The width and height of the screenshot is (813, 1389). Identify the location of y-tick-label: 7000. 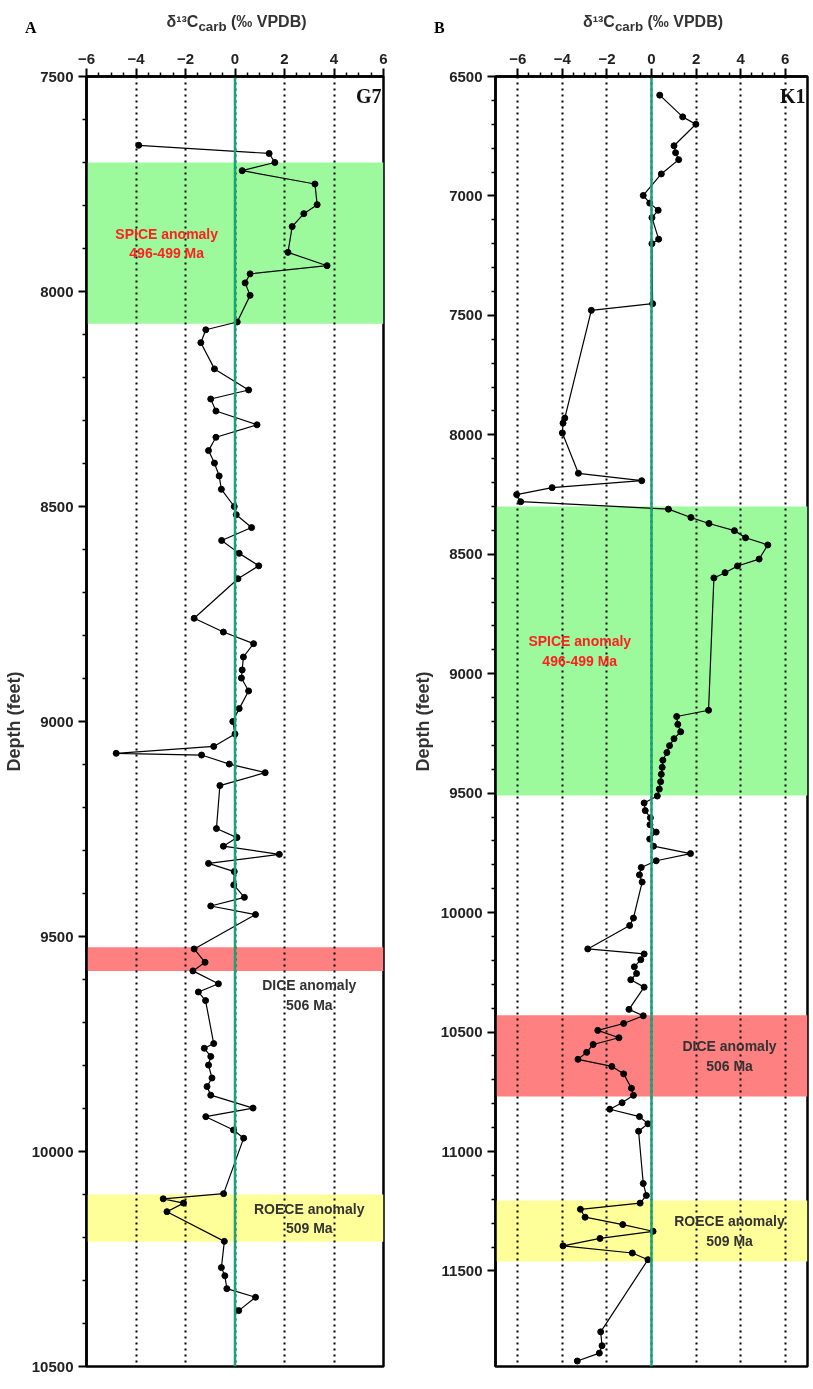
(466, 195).